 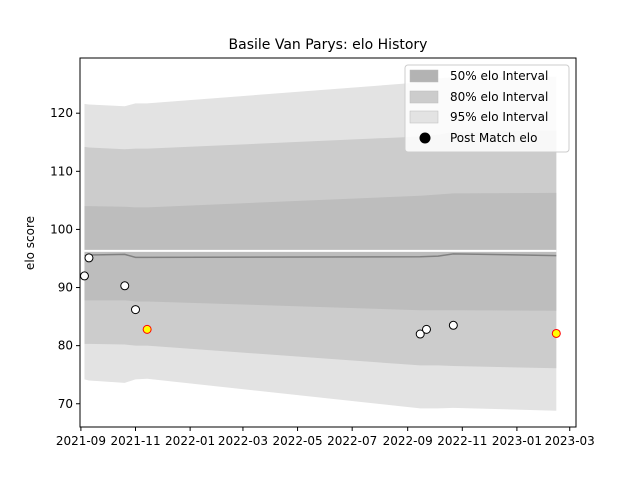 I want to click on legend-label-50: 50% elo Interval, so click(x=499, y=76).